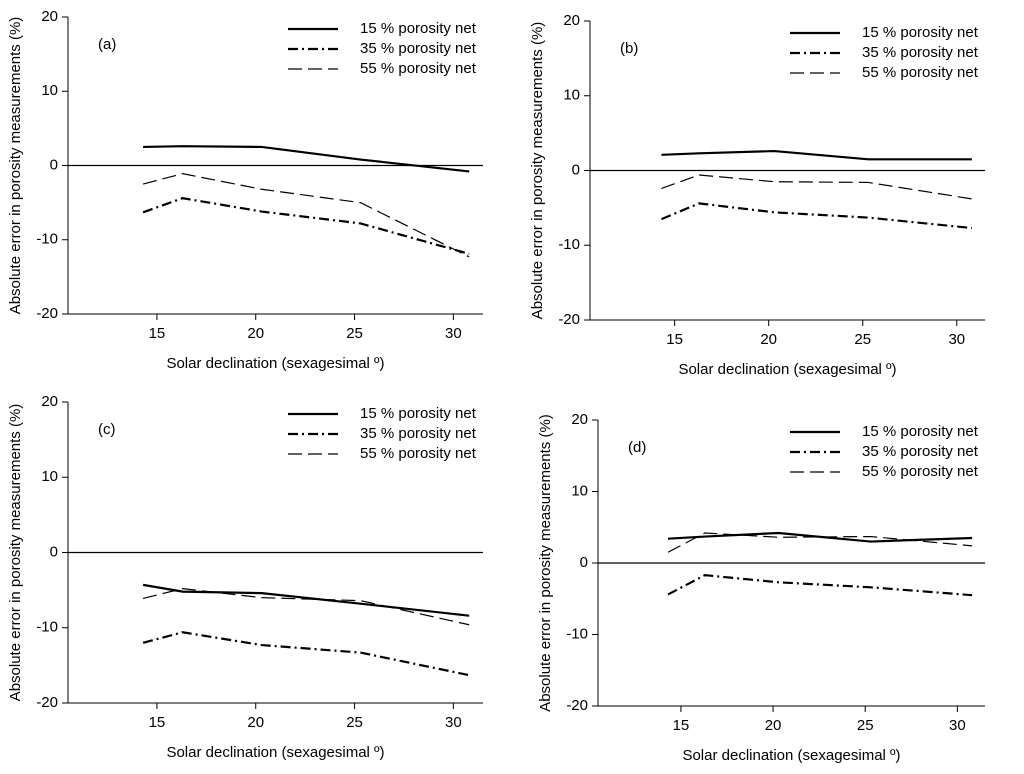 The image size is (1024, 774). What do you see at coordinates (629, 48) in the screenshot?
I see `panel-label: (b)` at bounding box center [629, 48].